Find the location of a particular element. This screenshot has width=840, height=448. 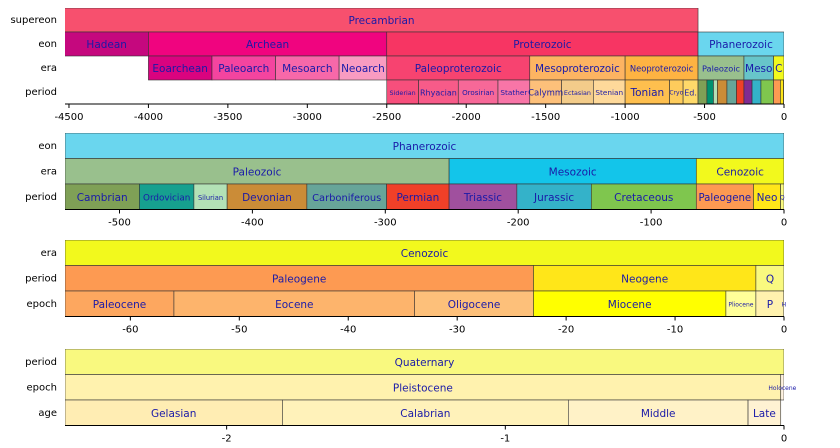

interval-label: Middle is located at coordinates (658, 414).